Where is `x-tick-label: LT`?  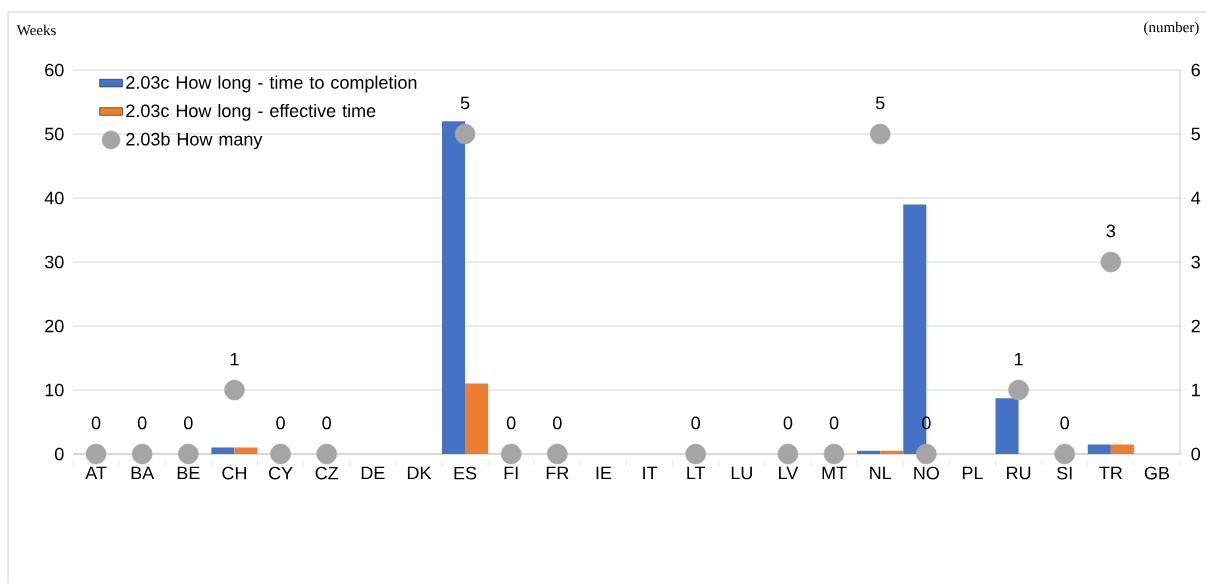
x-tick-label: LT is located at coordinates (696, 473).